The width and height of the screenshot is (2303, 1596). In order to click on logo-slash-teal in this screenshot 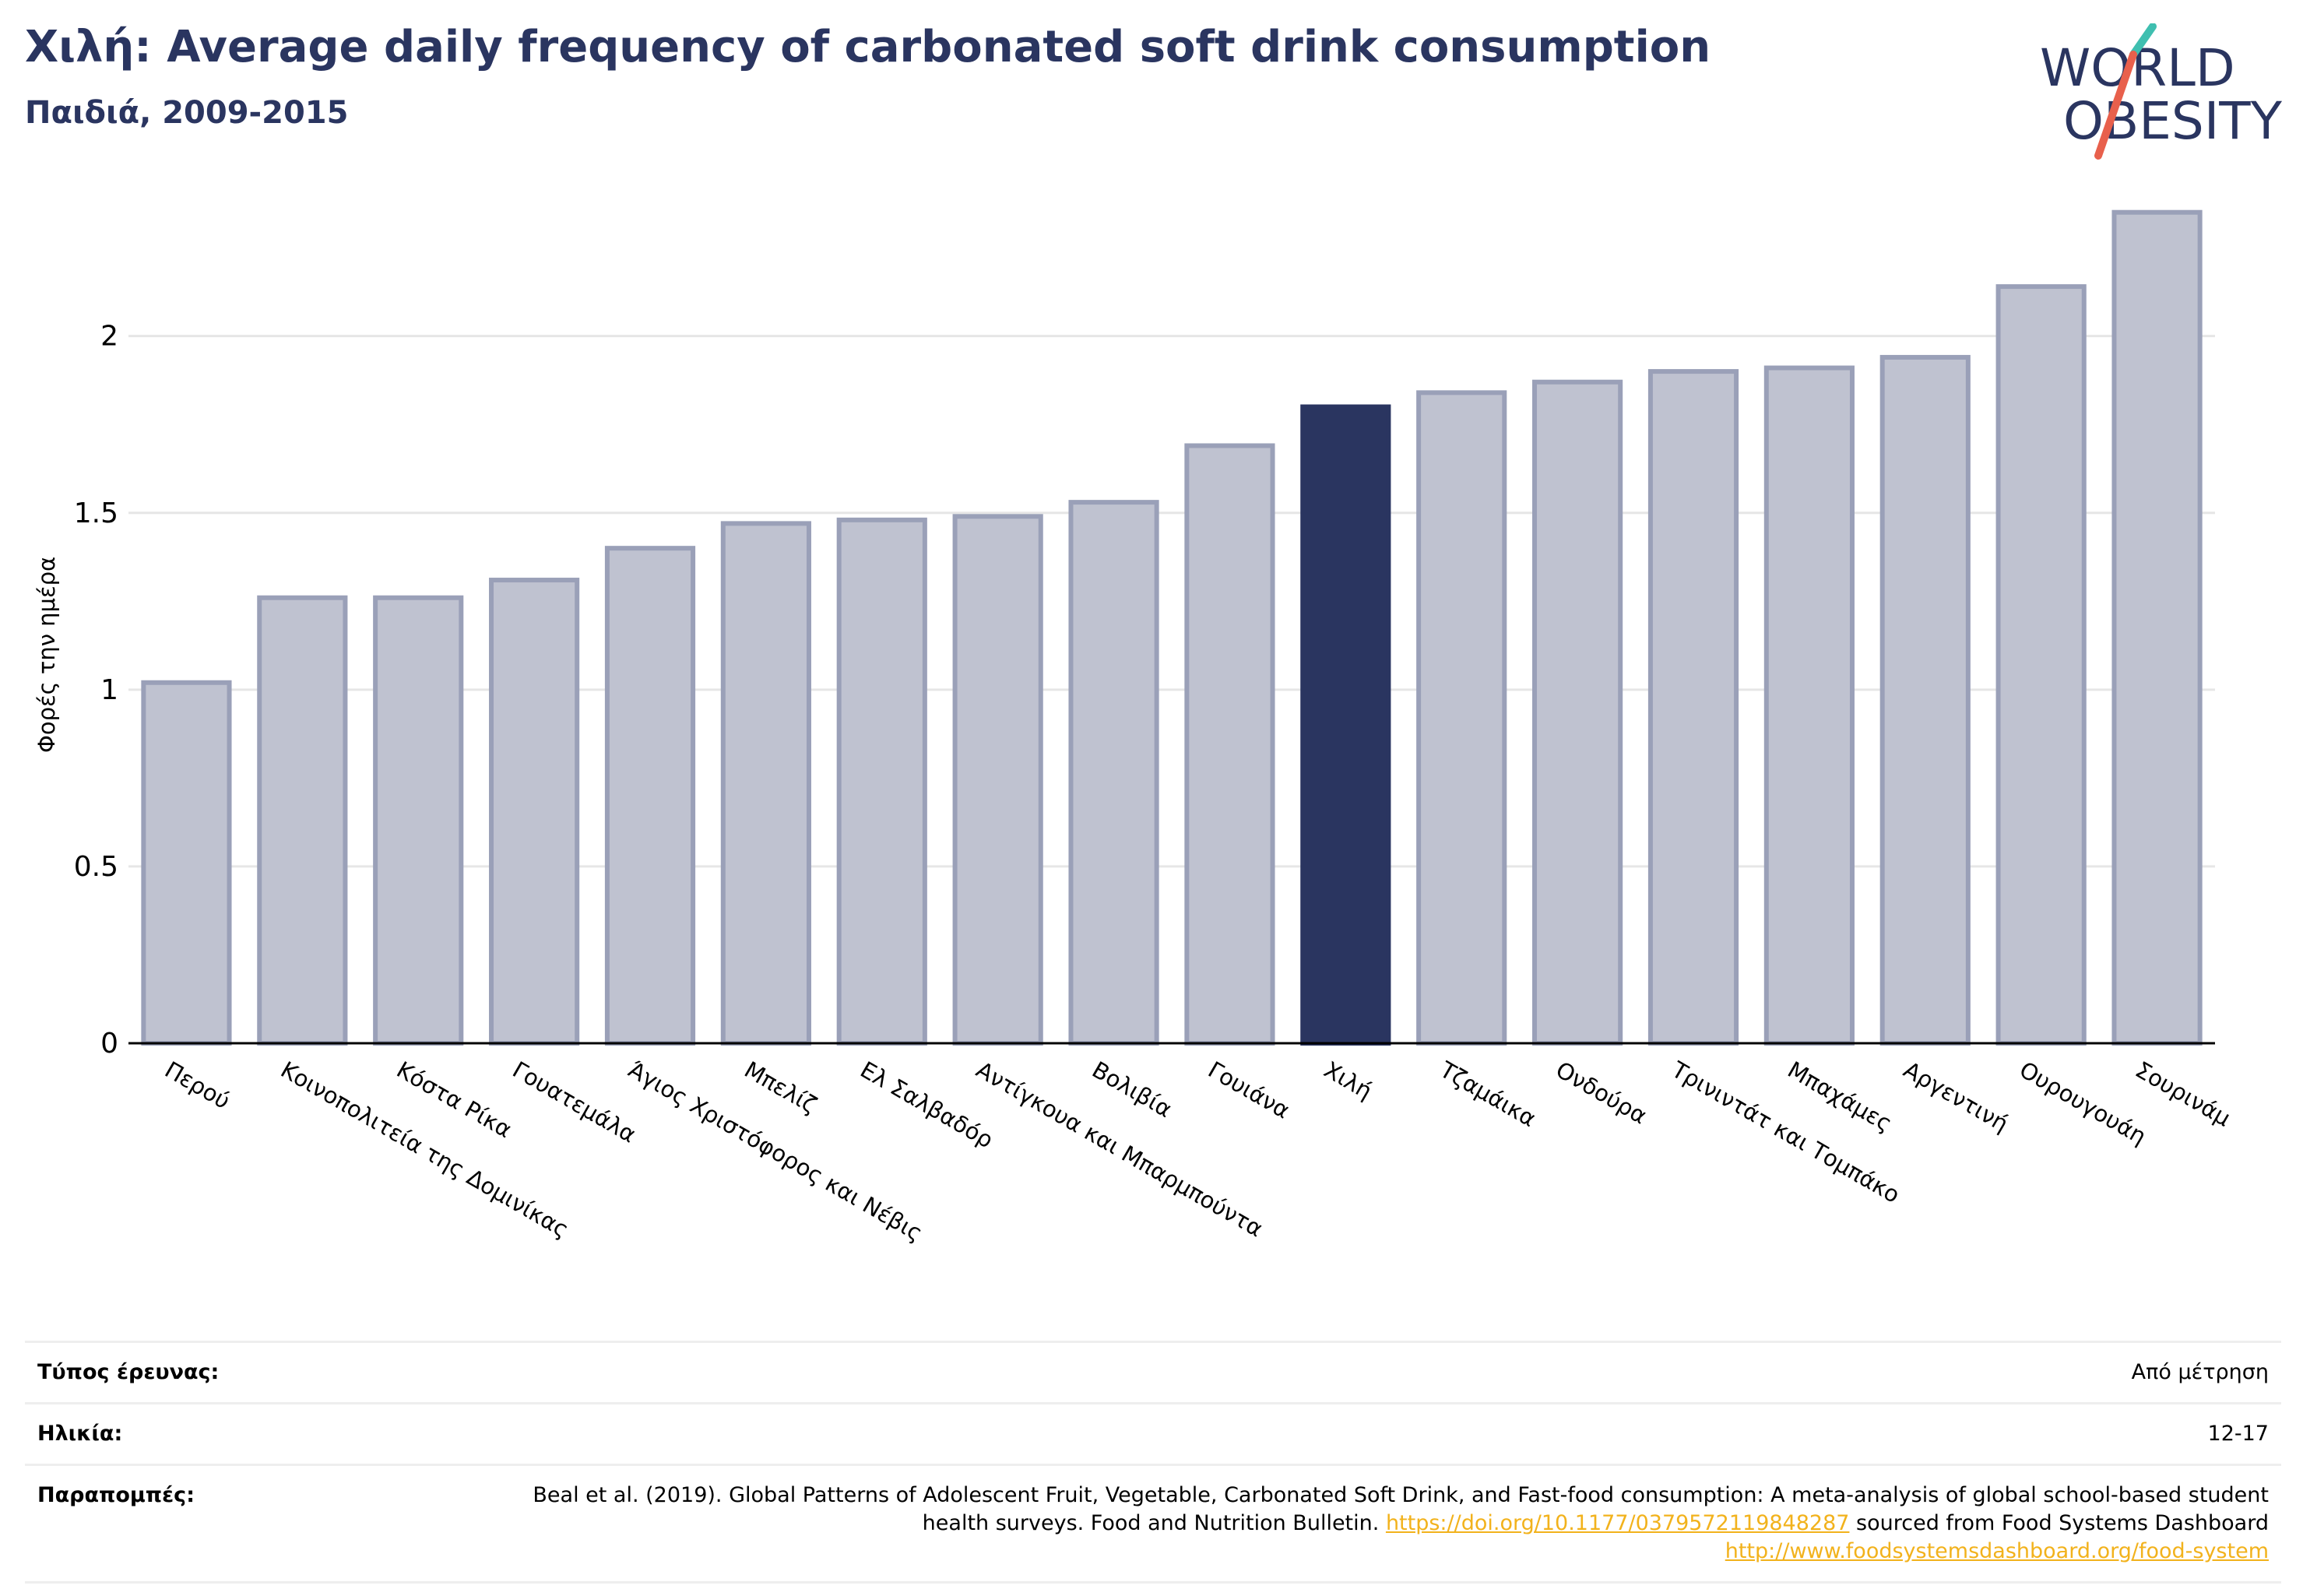, I will do `click(2143, 40)`.